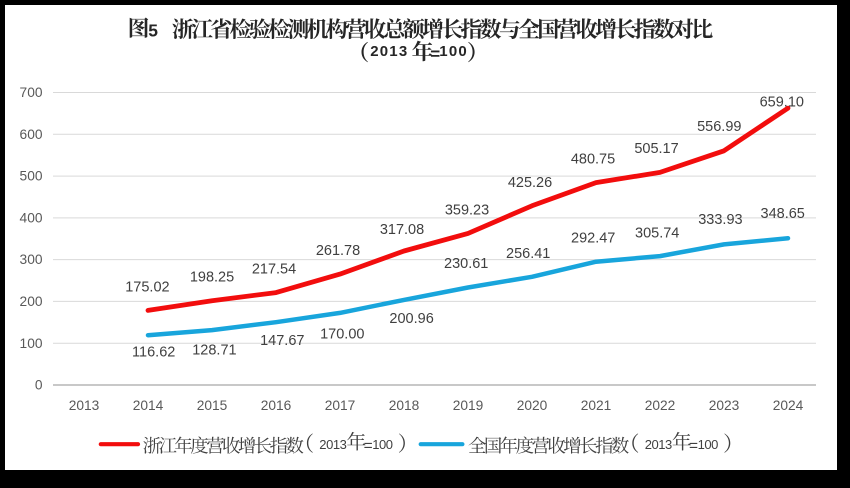 The width and height of the screenshot is (850, 488). Describe the element at coordinates (148, 405) in the screenshot. I see `svg-text: 2014` at that location.